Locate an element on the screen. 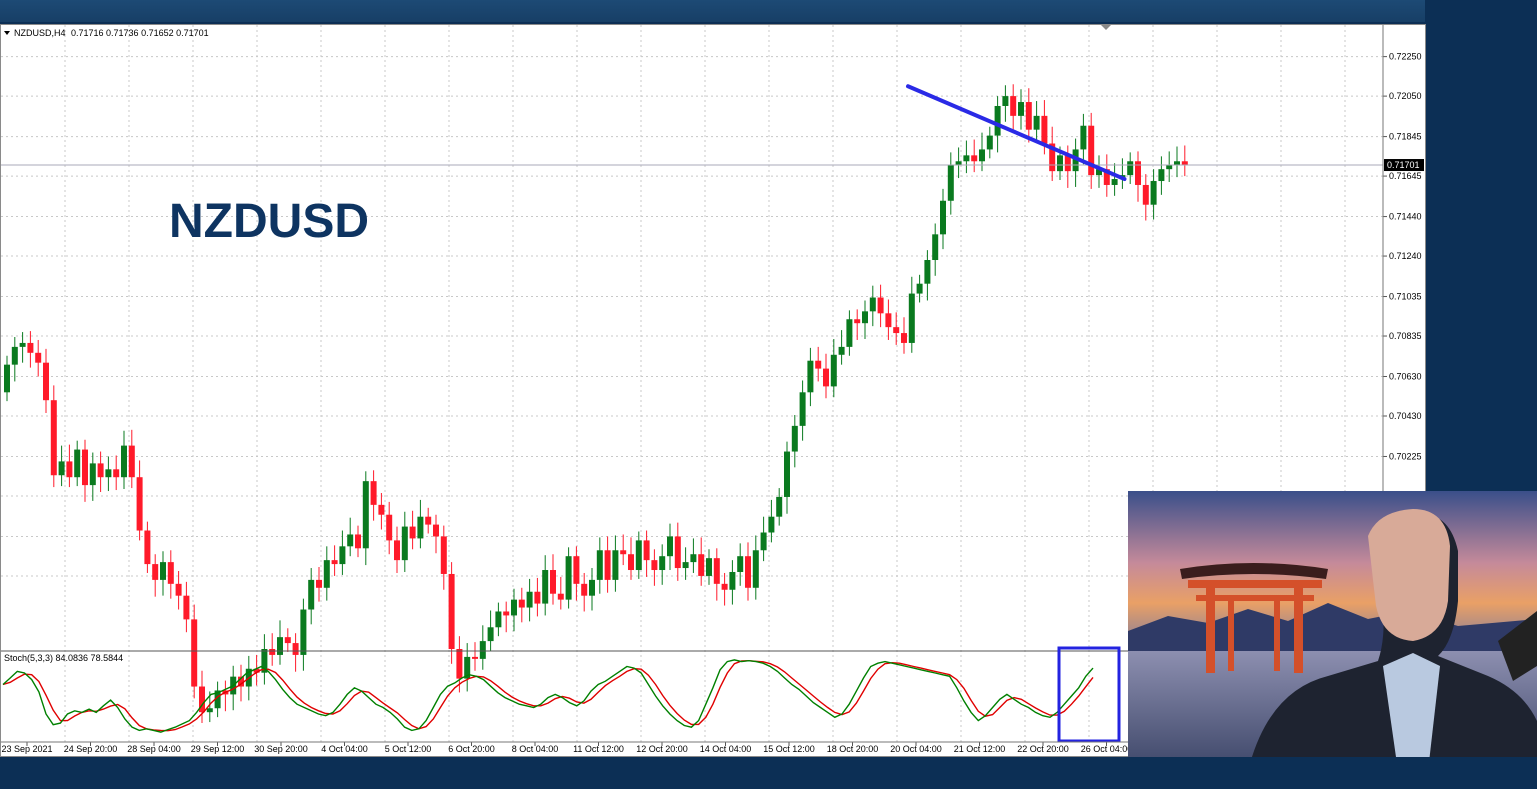 The image size is (1537, 789). time-tick-label: 23 Sep 2021 is located at coordinates (26, 749).